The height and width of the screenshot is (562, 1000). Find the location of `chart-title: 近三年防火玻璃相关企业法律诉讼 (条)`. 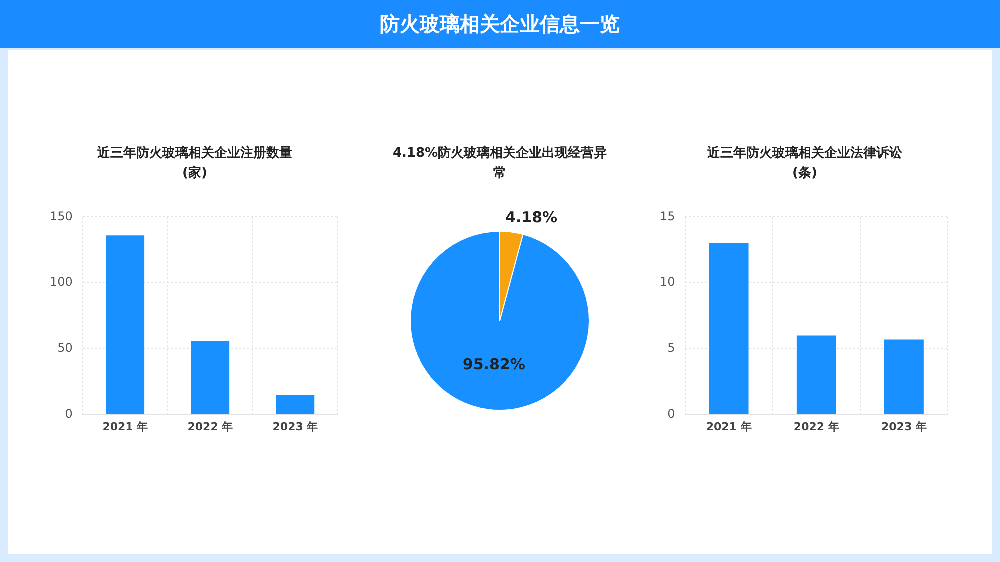

chart-title: 近三年防火玻璃相关企业法律诉讼 (条) is located at coordinates (805, 163).